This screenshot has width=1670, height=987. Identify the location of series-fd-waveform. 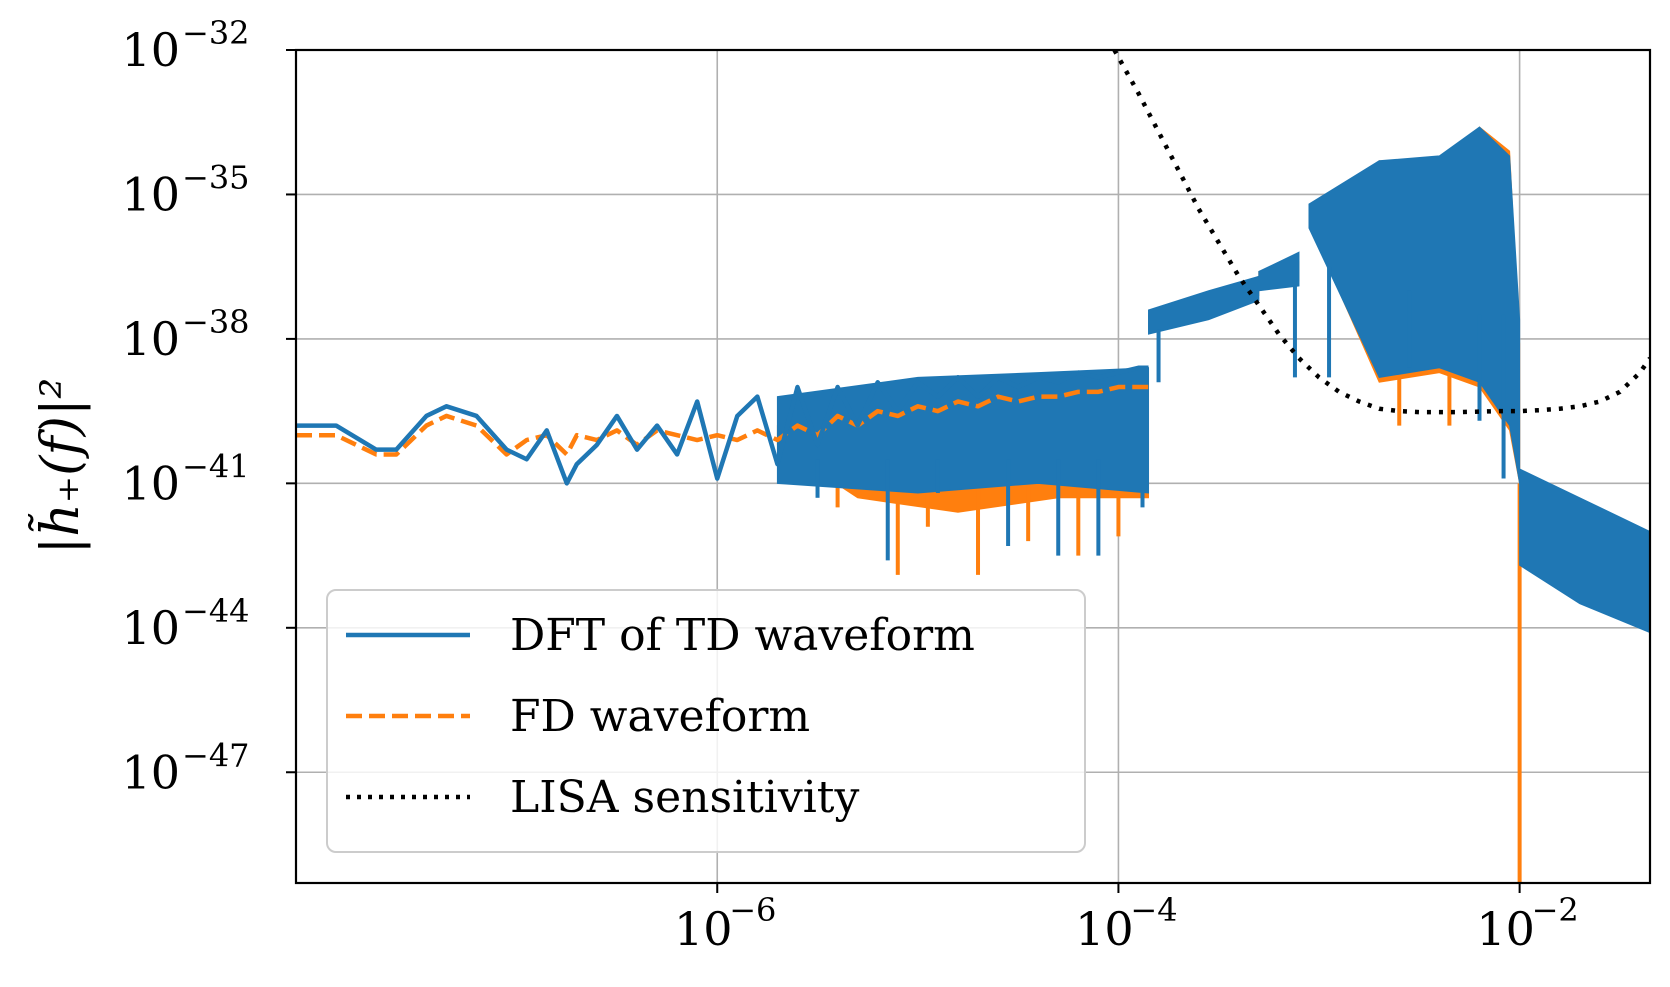
(722, 420).